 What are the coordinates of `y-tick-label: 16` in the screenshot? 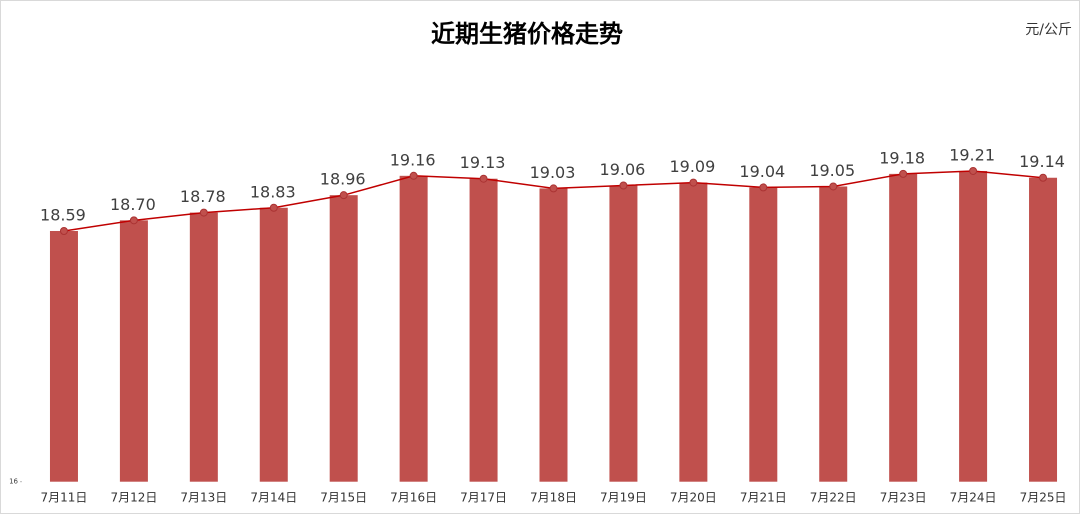 It's located at (13, 482).